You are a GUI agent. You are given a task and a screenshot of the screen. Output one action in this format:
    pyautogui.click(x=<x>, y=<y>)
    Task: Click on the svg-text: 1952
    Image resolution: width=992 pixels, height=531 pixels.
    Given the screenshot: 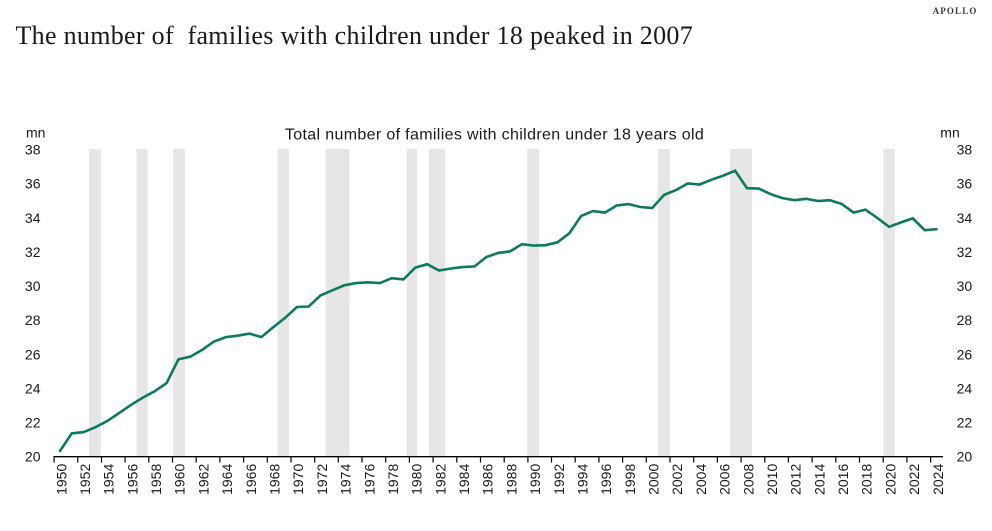 What is the action you would take?
    pyautogui.click(x=85, y=479)
    